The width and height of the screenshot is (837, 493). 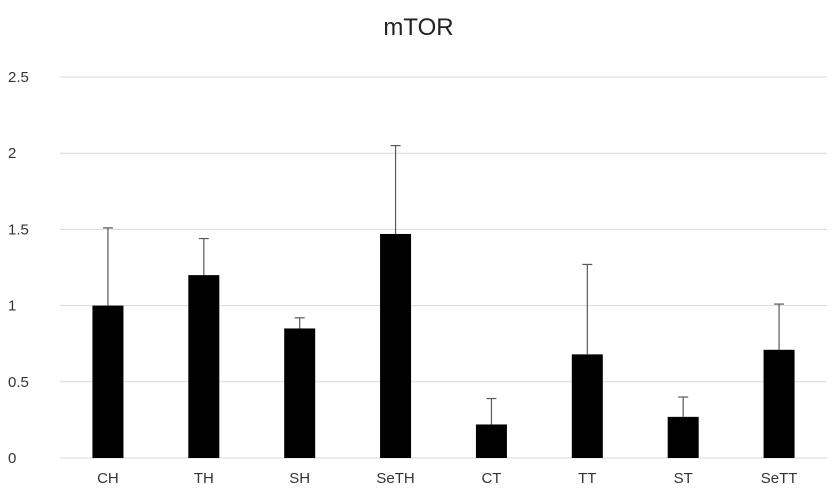 What do you see at coordinates (12, 306) in the screenshot?
I see `y-tick-label: 1` at bounding box center [12, 306].